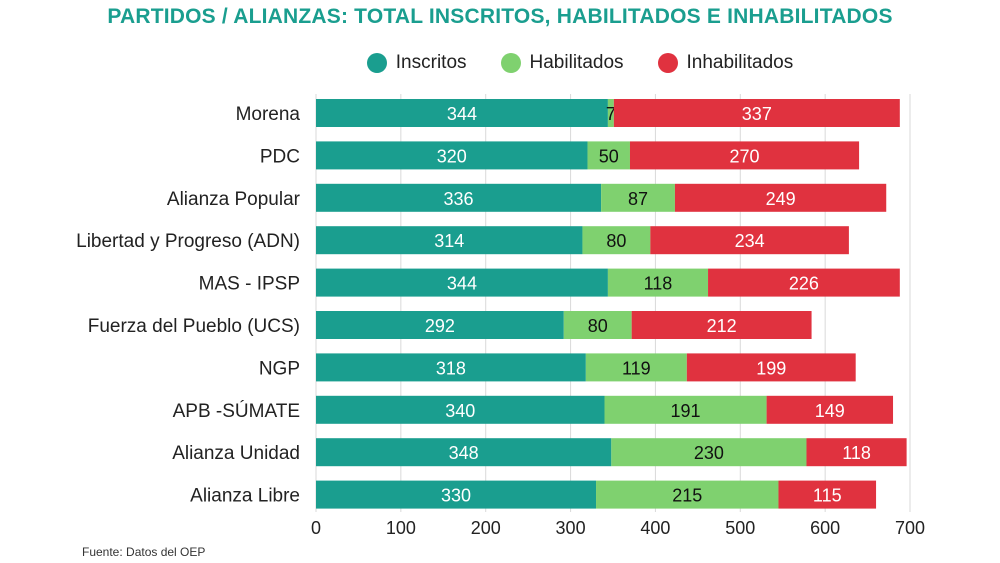 The image size is (1000, 563). I want to click on data-label: 234, so click(750, 241).